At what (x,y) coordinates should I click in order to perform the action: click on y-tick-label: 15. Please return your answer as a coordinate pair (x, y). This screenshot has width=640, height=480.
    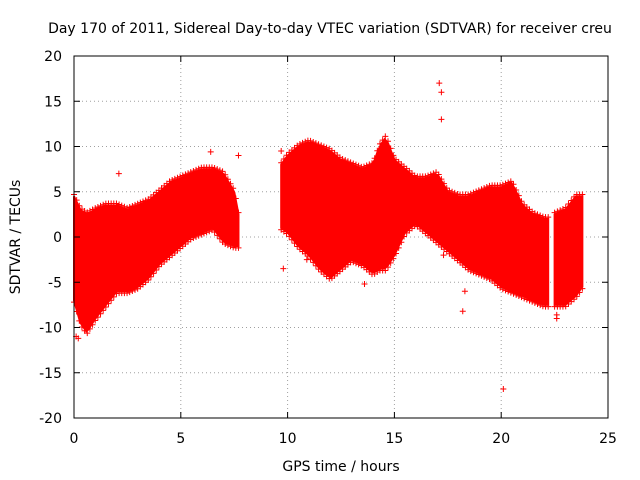
    Looking at the image, I should click on (53, 102).